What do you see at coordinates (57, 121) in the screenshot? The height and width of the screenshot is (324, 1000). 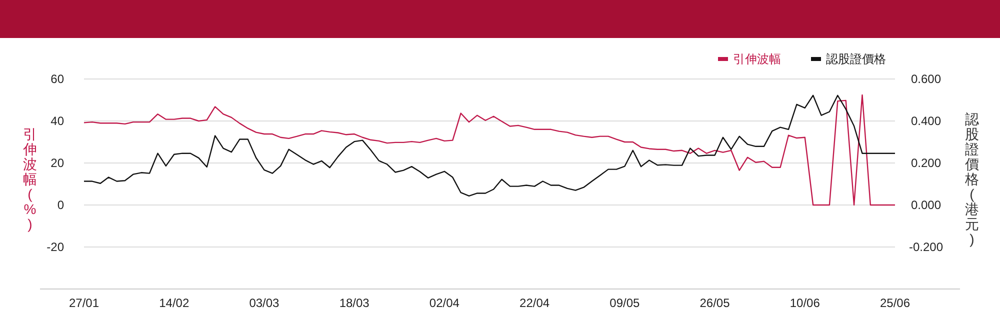 I see `y-tick-label: 40` at bounding box center [57, 121].